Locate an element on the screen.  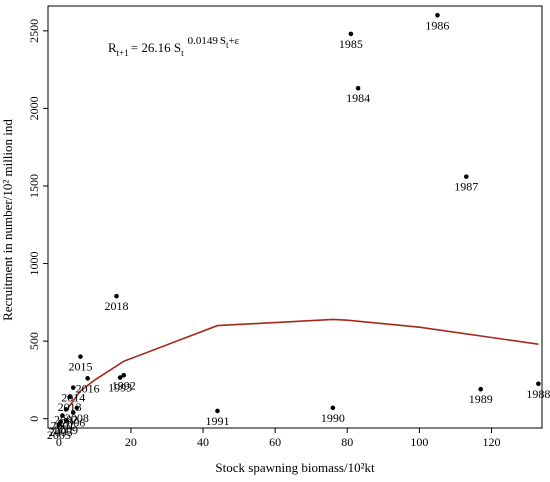
y-axis-title: Recruitment in number/10² million ind is located at coordinates (7, 220).